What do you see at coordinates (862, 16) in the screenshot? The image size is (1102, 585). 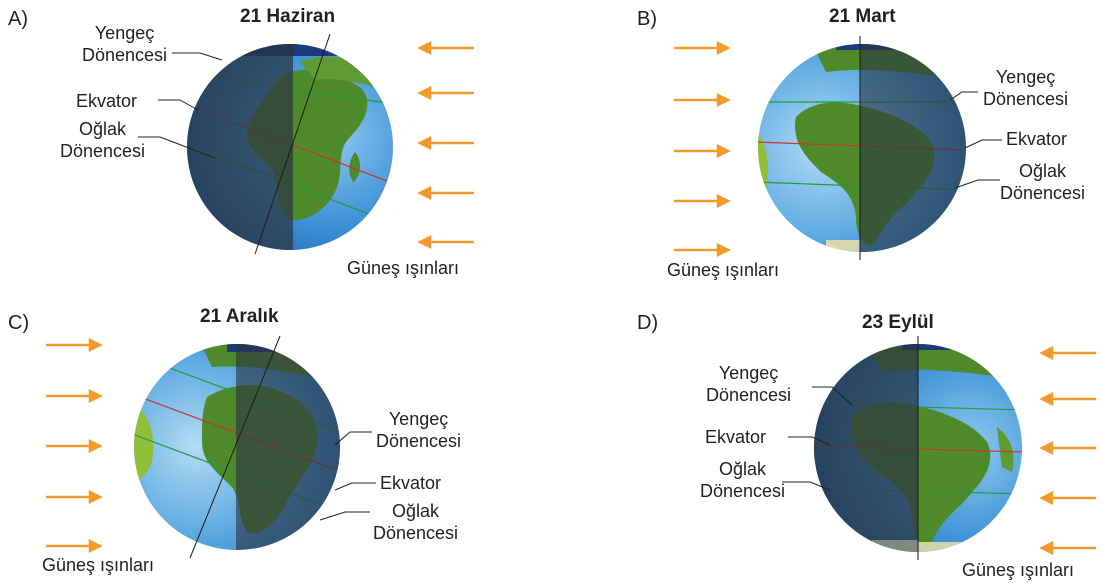 I see `panel-title: 21 Mart` at bounding box center [862, 16].